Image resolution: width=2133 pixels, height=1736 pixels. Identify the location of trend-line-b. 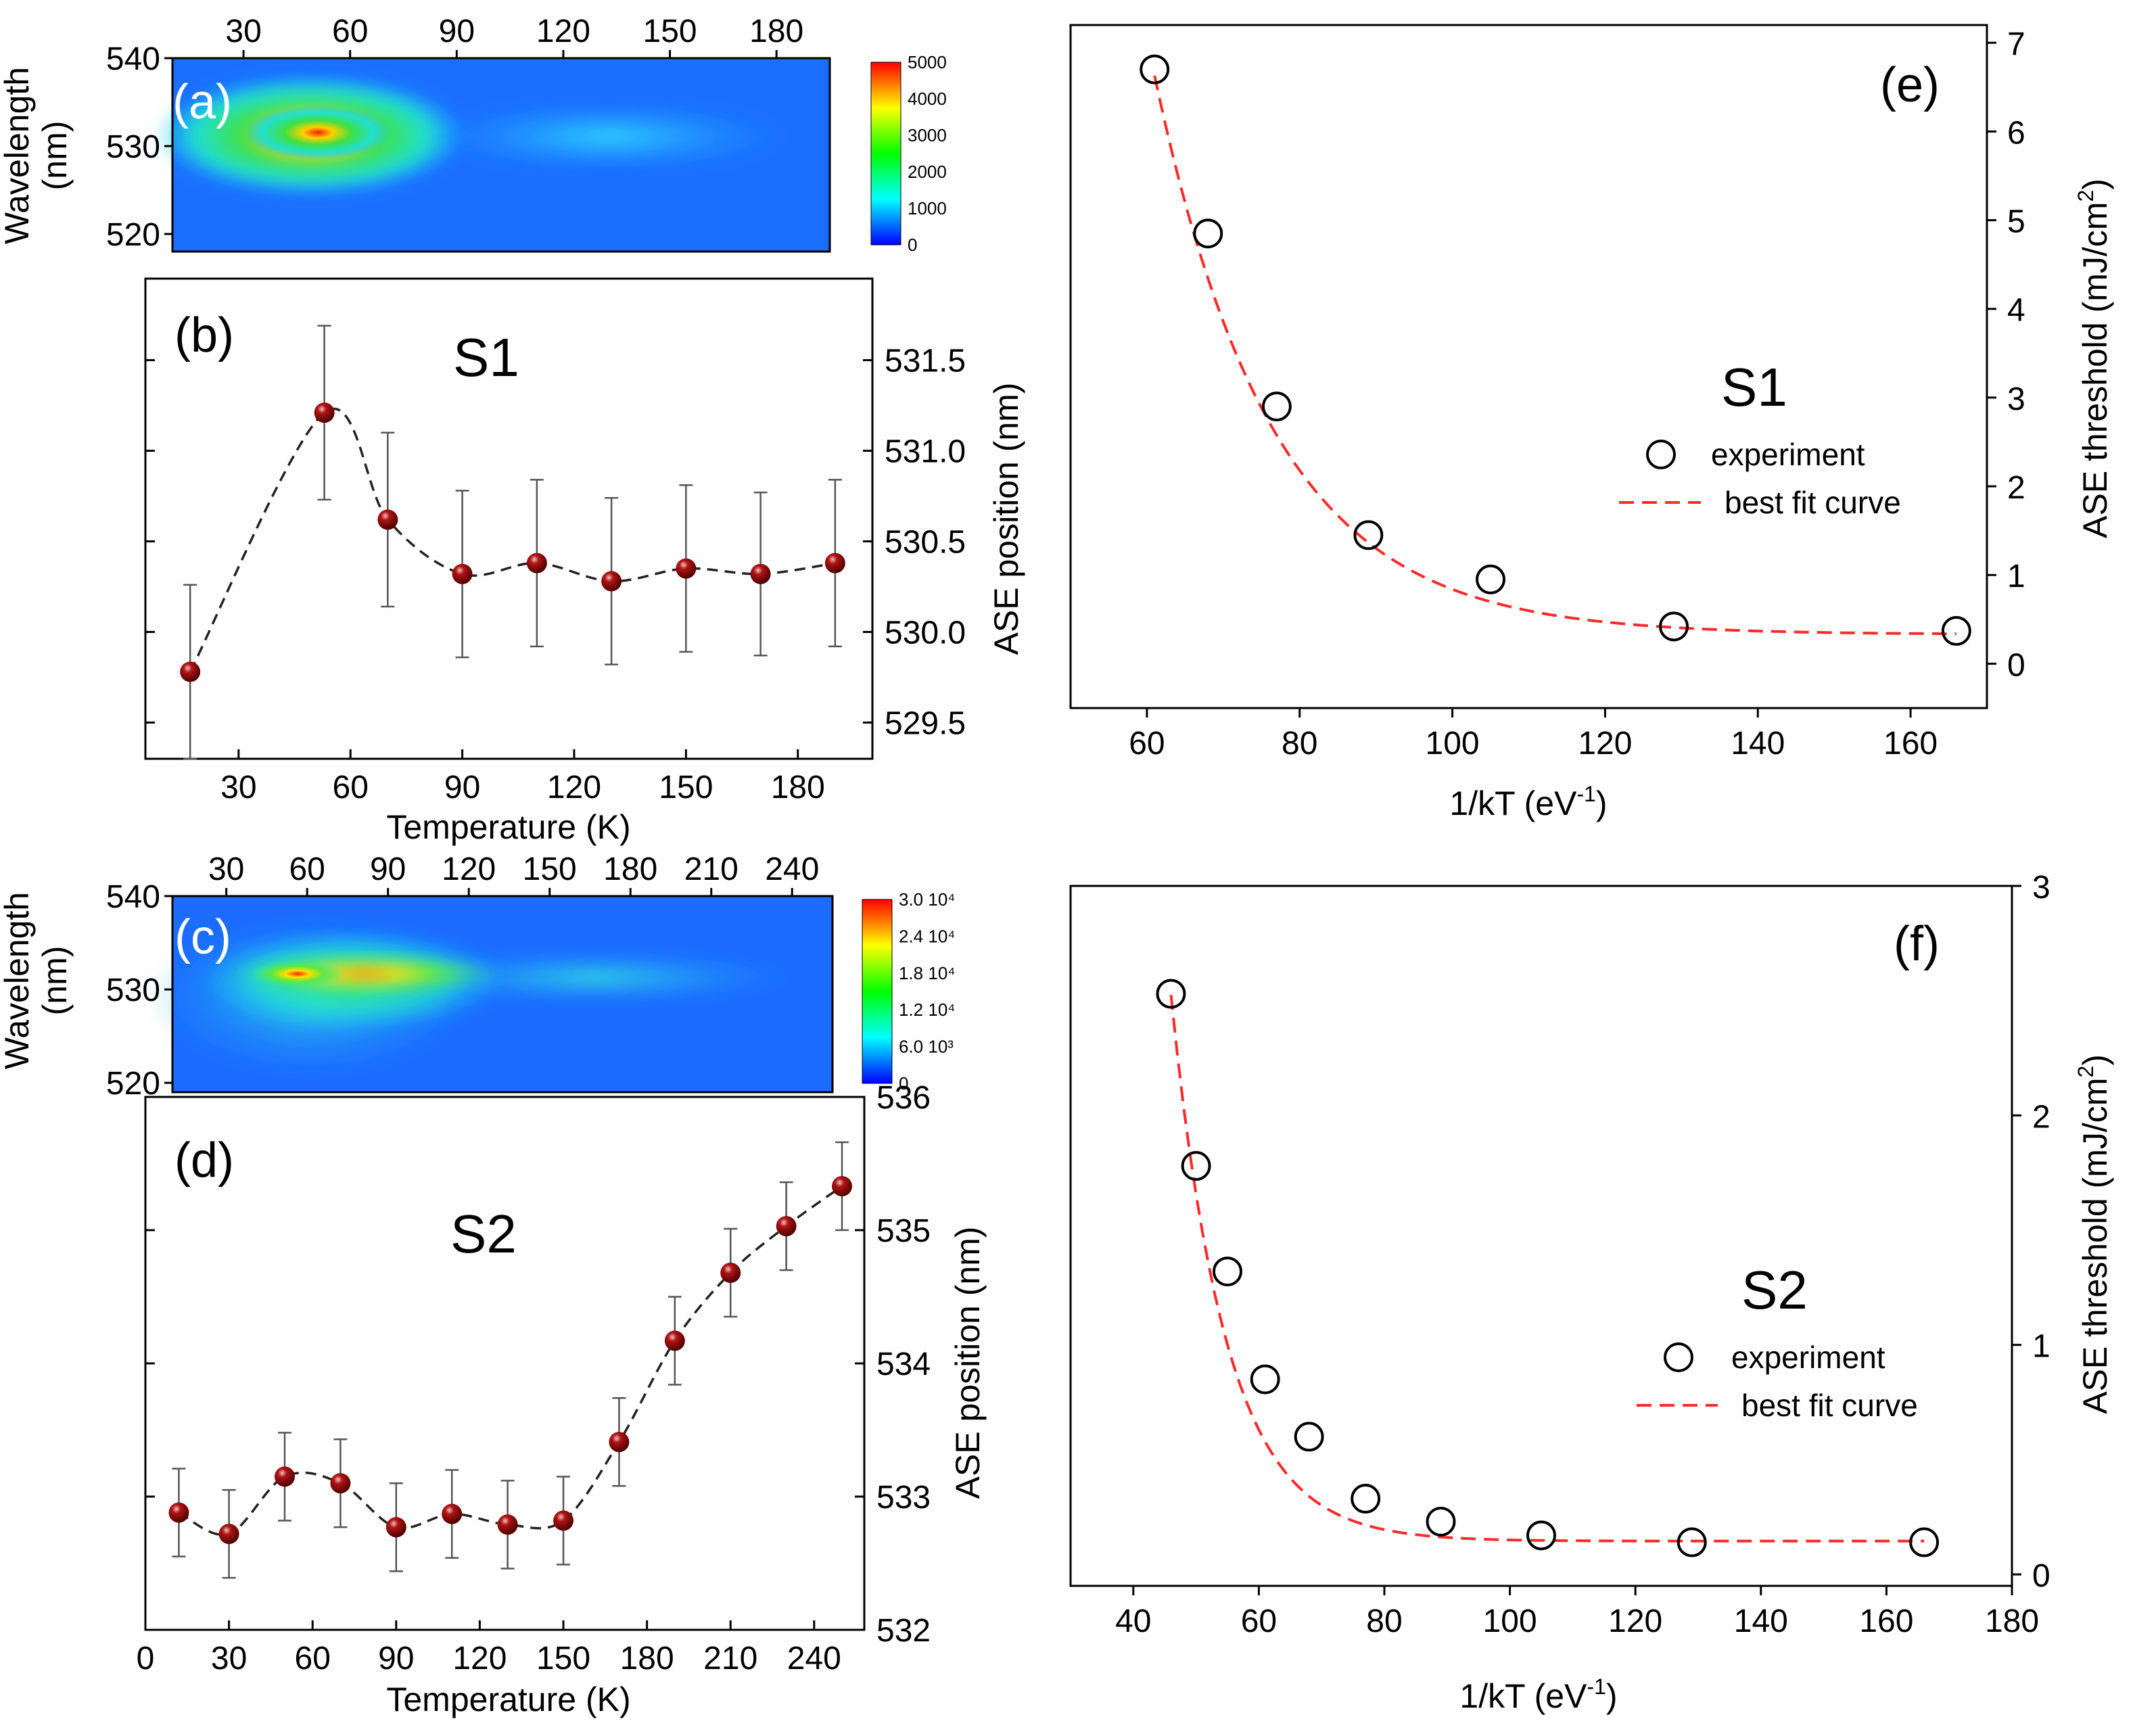
(512, 540).